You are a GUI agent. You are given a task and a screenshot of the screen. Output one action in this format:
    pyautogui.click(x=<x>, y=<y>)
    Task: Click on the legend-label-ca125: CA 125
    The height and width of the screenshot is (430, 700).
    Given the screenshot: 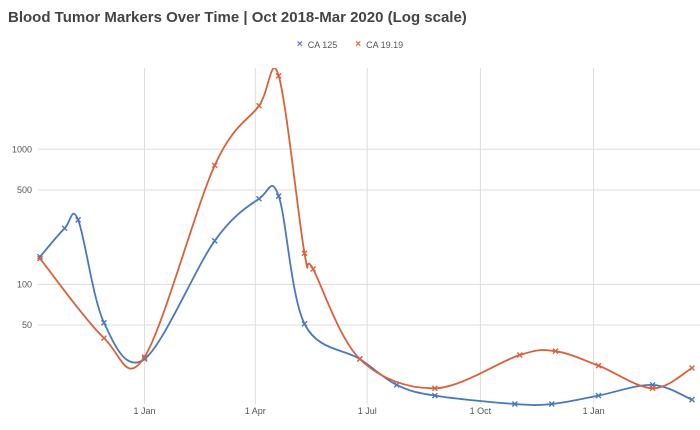 What is the action you would take?
    pyautogui.click(x=322, y=45)
    